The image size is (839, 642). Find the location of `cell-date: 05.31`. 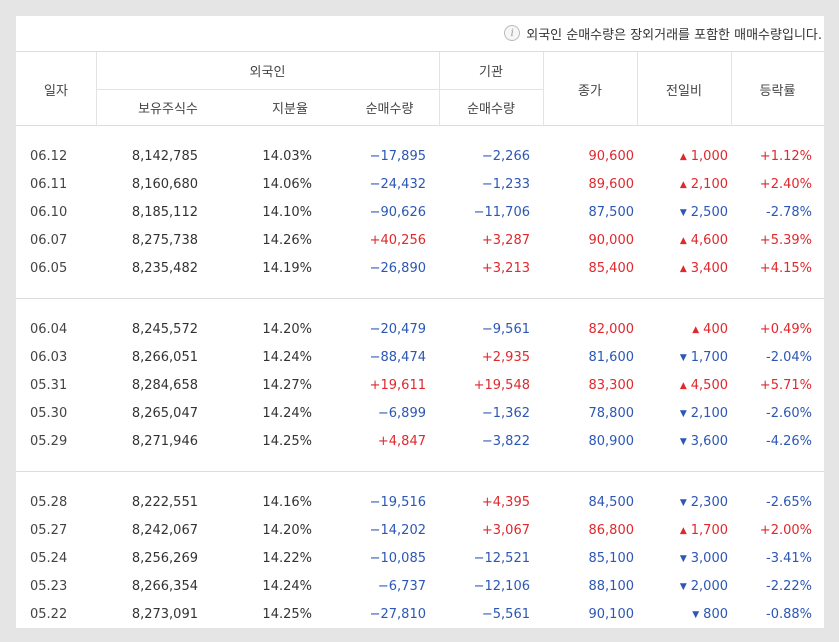

cell-date: 05.31 is located at coordinates (49, 385).